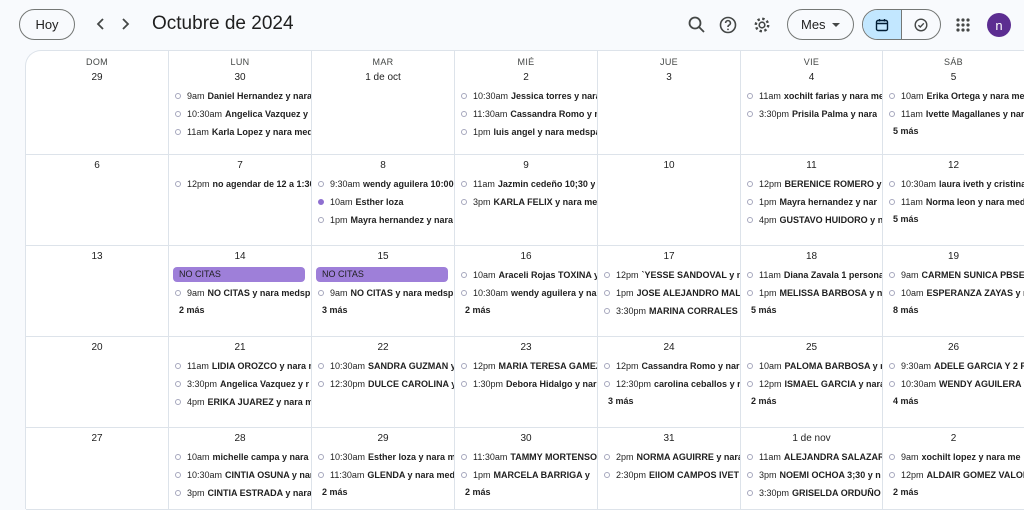  What do you see at coordinates (528, 202) in the screenshot?
I see `calendar-event: 3pm KARLA FELIX y nara me` at bounding box center [528, 202].